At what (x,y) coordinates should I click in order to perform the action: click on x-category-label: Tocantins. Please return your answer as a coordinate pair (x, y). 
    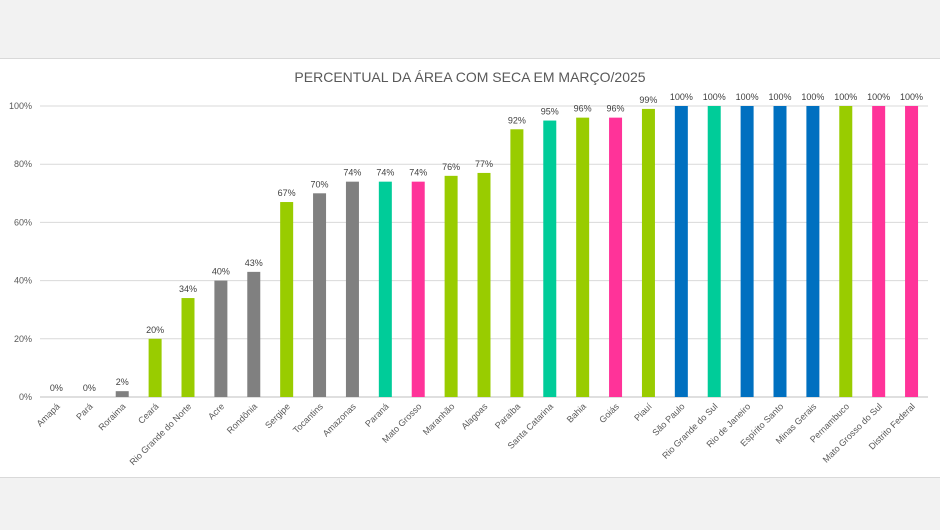
    Looking at the image, I should click on (308, 418).